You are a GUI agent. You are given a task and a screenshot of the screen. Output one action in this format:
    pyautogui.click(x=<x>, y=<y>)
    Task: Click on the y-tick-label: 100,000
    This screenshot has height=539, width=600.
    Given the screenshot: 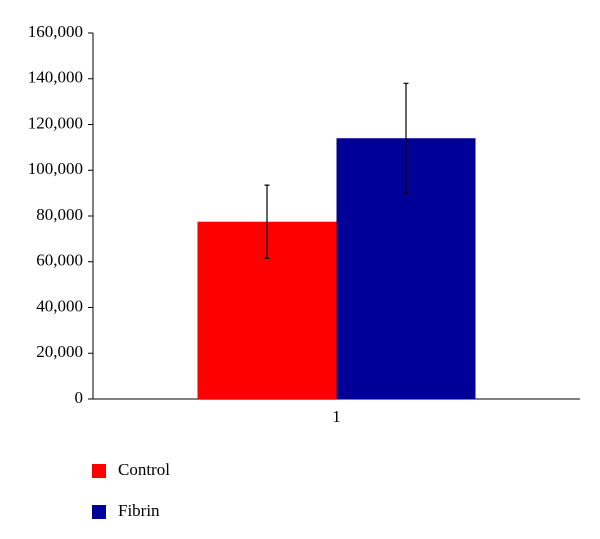 What is the action you would take?
    pyautogui.click(x=55, y=168)
    